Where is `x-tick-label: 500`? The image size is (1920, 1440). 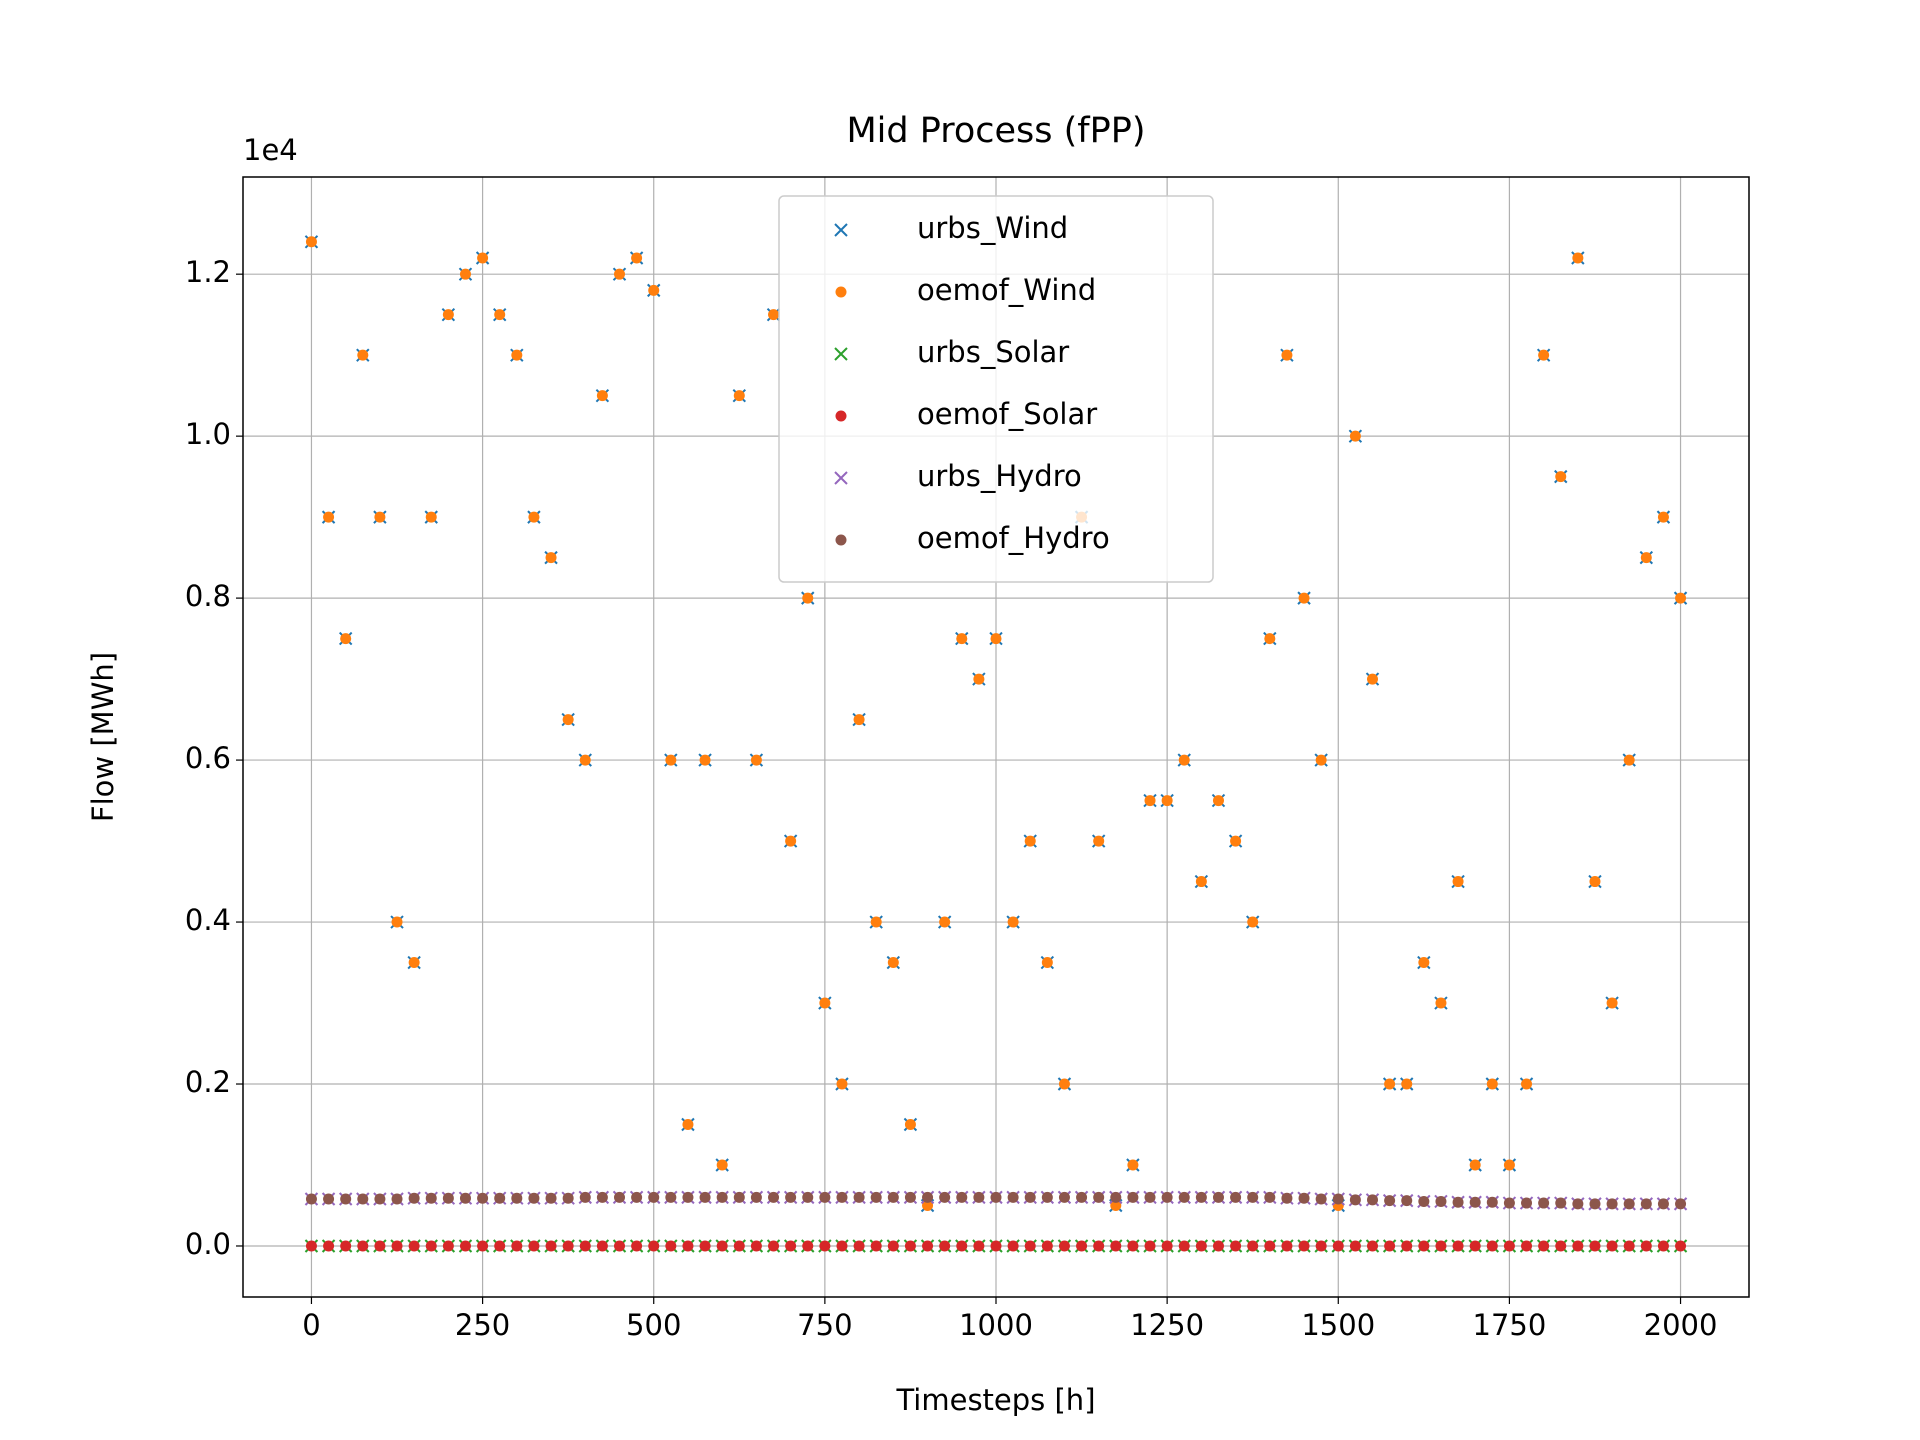
x-tick-label: 500 is located at coordinates (653, 1325).